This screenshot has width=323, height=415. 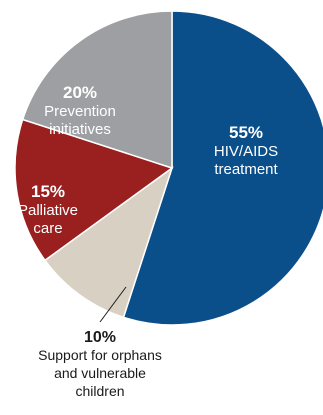 What do you see at coordinates (99, 391) in the screenshot?
I see `slice-text-label-1-2: children` at bounding box center [99, 391].